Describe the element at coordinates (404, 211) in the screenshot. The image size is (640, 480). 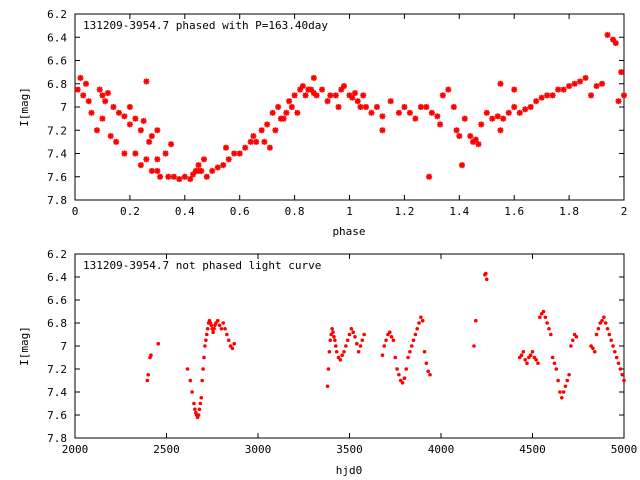
I see `x-tick-label: 1.2` at that location.